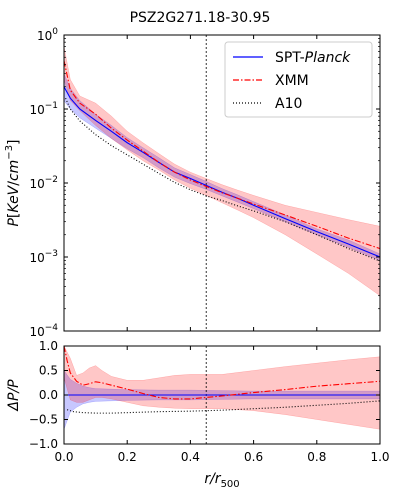 This screenshot has width=400, height=500. Describe the element at coordinates (222, 373) in the screenshot. I see `ratio-series-xmm` at that location.